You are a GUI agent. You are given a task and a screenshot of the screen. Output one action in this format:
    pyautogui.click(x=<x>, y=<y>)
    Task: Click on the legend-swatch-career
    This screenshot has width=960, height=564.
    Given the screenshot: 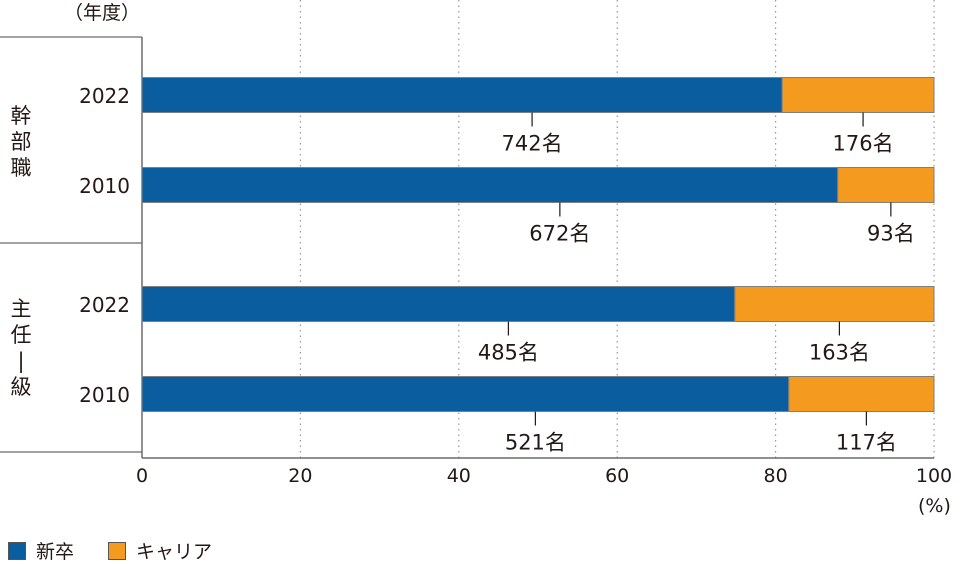 What is the action you would take?
    pyautogui.click(x=117, y=550)
    